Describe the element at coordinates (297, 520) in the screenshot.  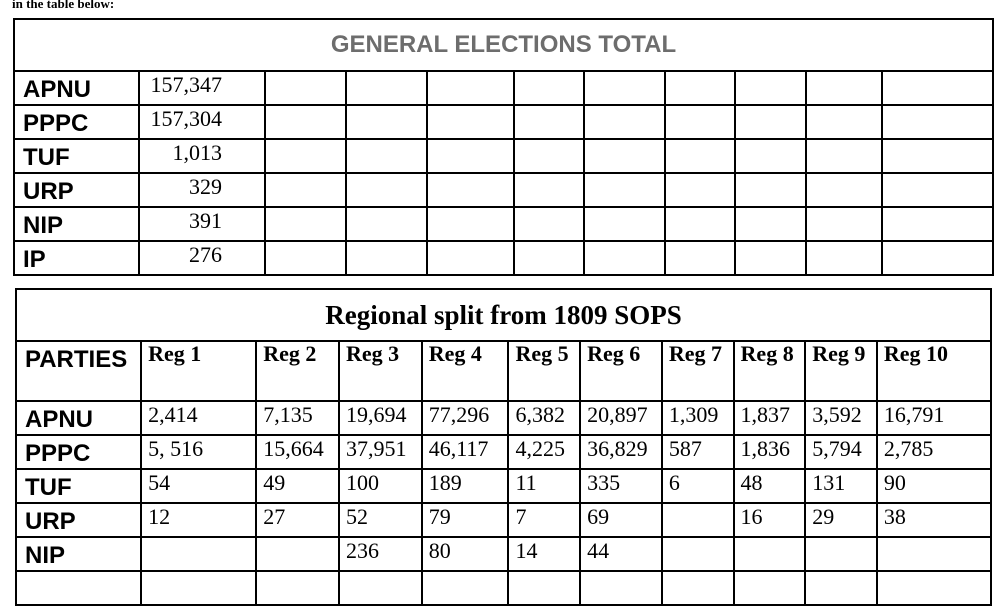
I see `region-vote-cell: 27` at that location.